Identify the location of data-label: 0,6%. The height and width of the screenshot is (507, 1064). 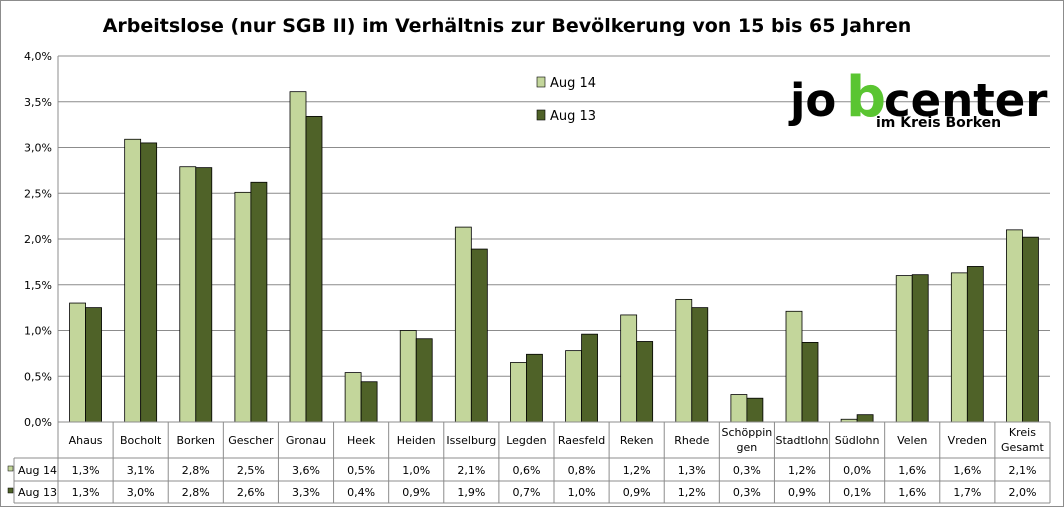
(526, 470).